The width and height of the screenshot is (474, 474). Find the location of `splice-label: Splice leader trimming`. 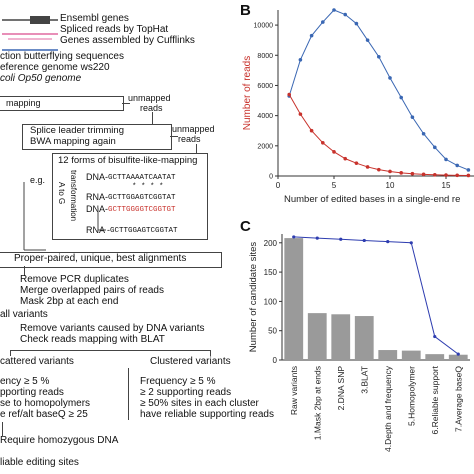

splice-label: Splice leader trimming is located at coordinates (77, 130).